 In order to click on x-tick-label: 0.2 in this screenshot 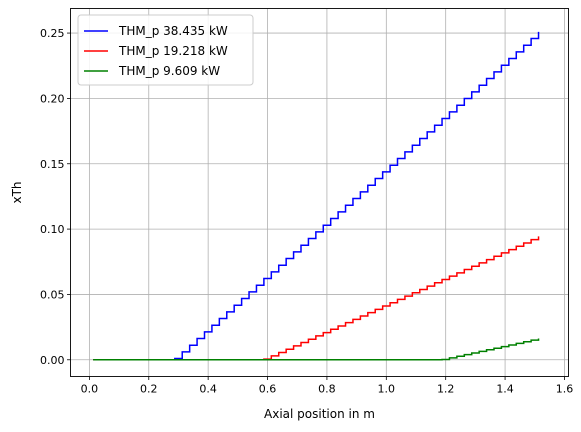, I will do `click(149, 389)`.